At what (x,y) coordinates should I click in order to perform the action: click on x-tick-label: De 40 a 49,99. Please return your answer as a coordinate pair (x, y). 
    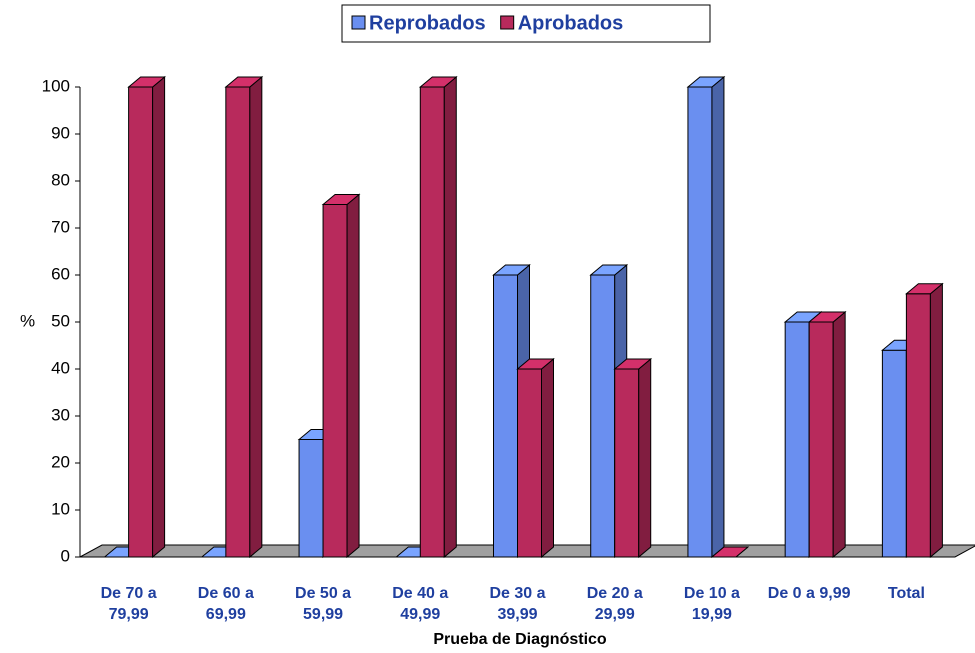
    Looking at the image, I should click on (420, 604).